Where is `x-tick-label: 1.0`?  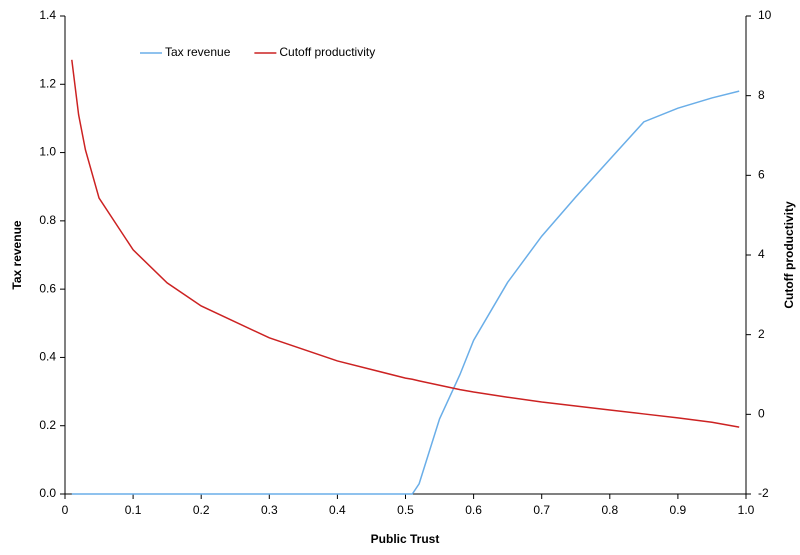 x-tick-label: 1.0 is located at coordinates (746, 510).